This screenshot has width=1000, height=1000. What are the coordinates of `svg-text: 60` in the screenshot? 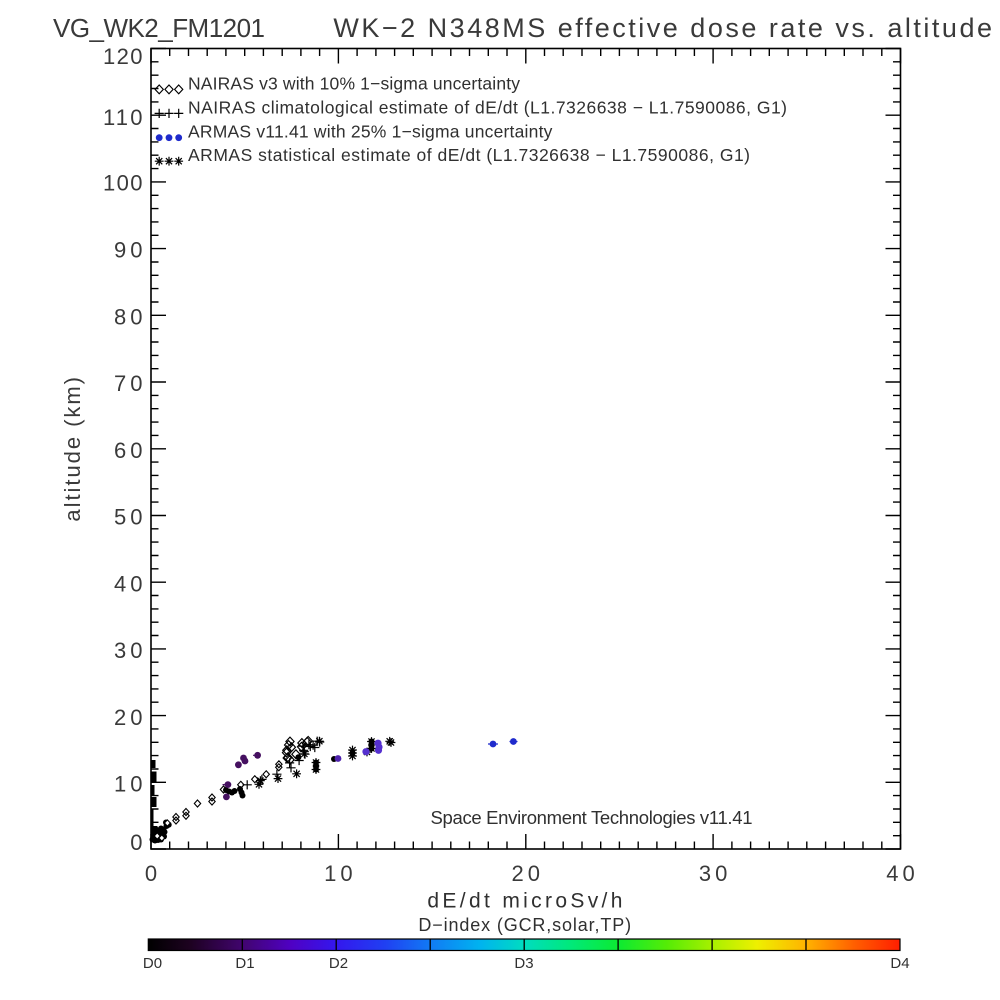 It's located at (128, 450).